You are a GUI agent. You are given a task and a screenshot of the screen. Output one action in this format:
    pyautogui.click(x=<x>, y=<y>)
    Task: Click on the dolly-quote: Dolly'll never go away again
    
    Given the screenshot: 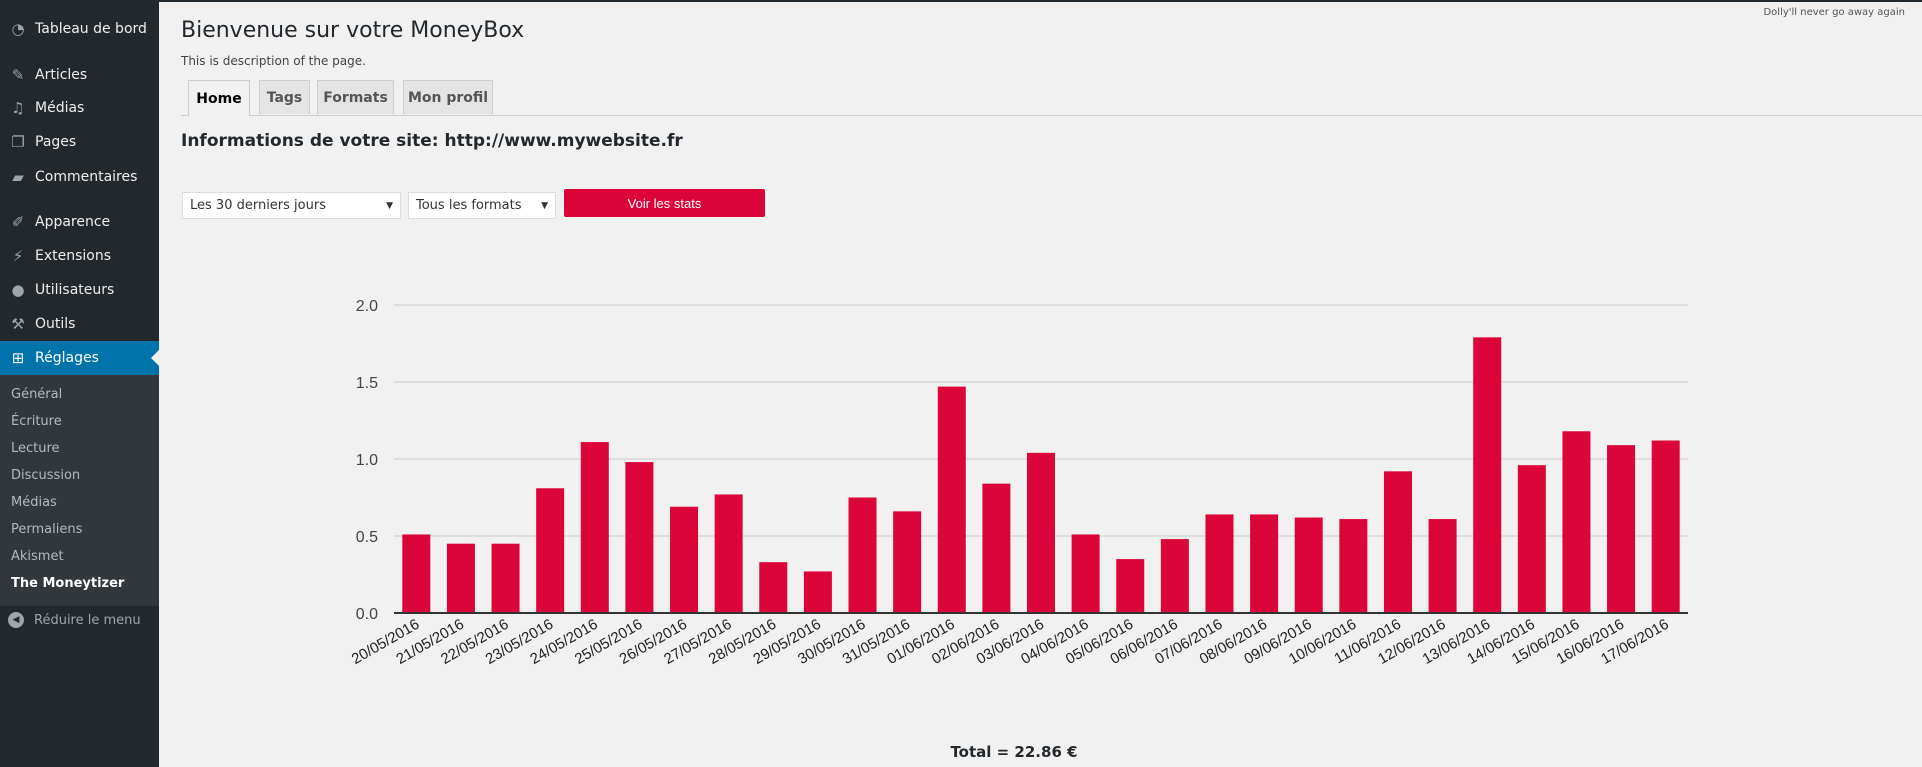 What is the action you would take?
    pyautogui.click(x=1834, y=12)
    